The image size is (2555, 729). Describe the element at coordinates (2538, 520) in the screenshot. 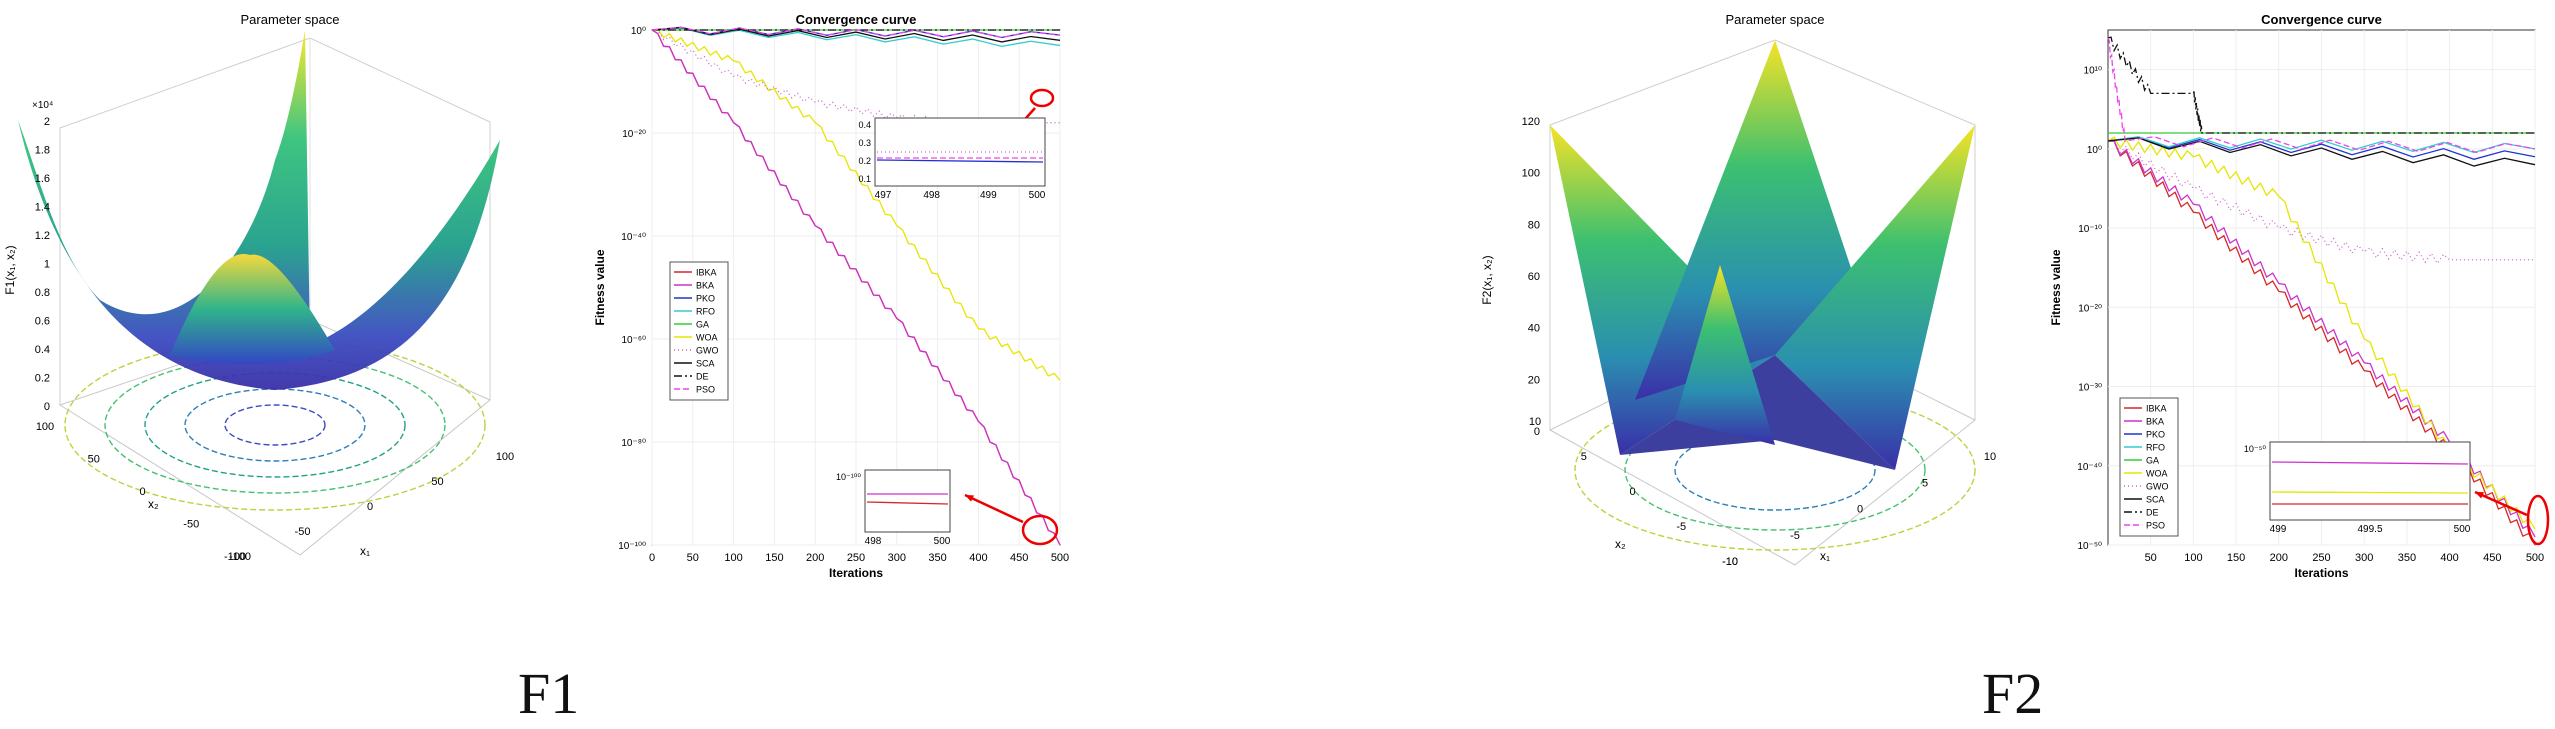

I see `f2-conv-highlight-circle` at that location.